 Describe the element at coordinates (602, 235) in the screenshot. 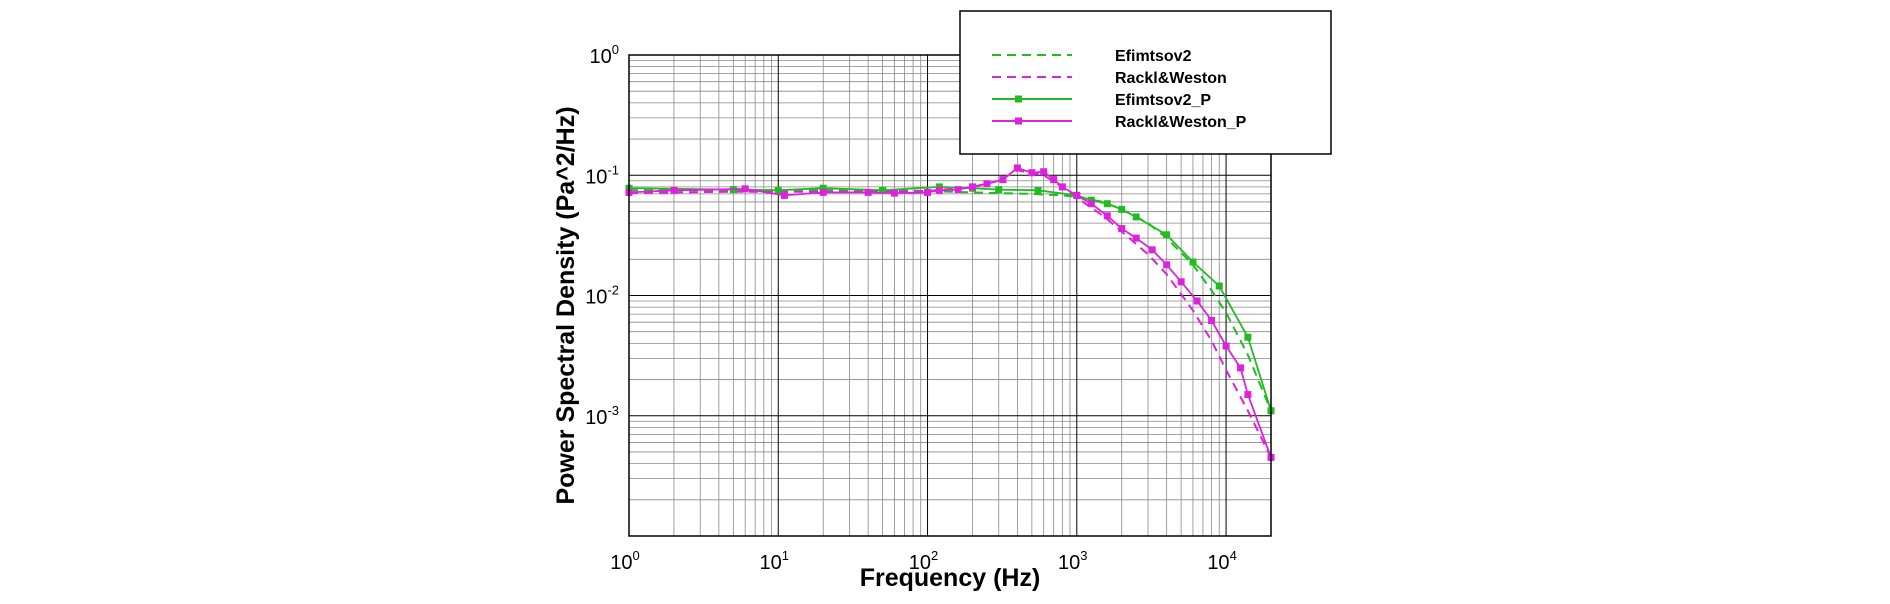

I see `y-tick-labels: 10⁻³ 10⁻² 10⁻¹ 10⁰` at that location.